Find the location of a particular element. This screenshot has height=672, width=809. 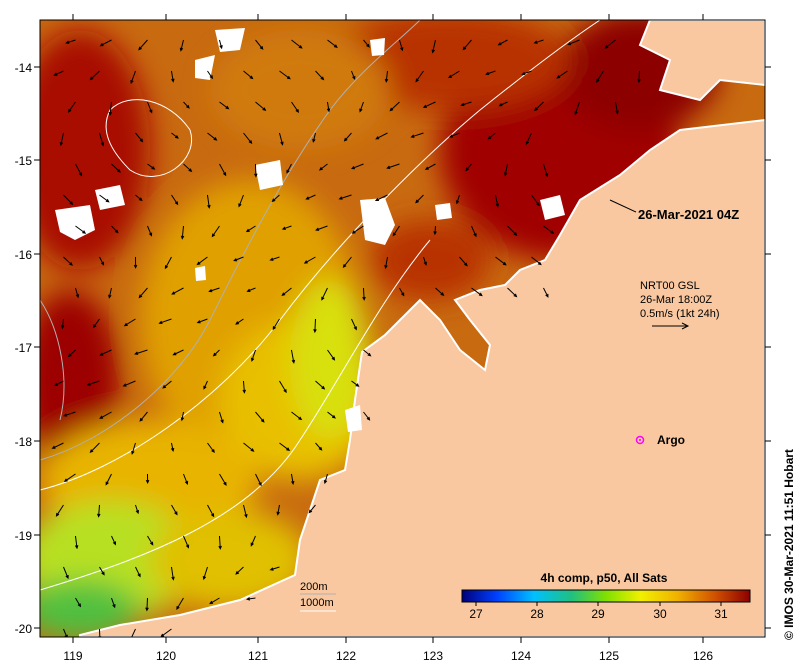

lon-tick-label: 126 is located at coordinates (703, 656).